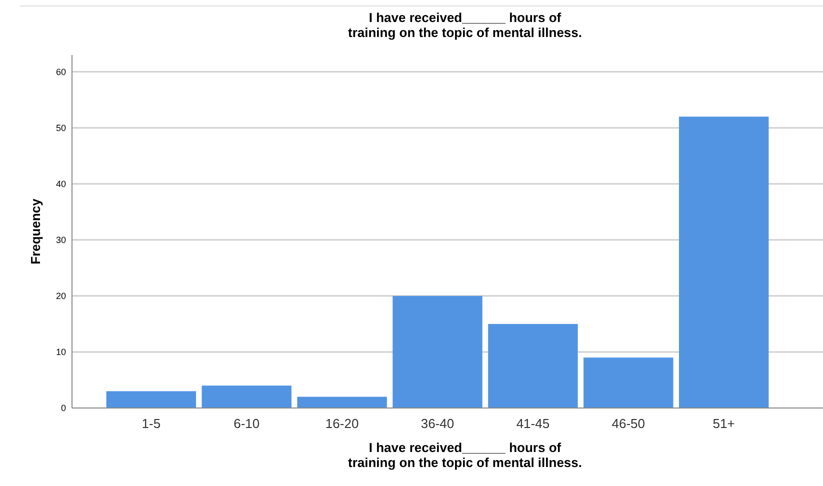  Describe the element at coordinates (437, 423) in the screenshot. I see `x-tick-label: 36-40` at that location.